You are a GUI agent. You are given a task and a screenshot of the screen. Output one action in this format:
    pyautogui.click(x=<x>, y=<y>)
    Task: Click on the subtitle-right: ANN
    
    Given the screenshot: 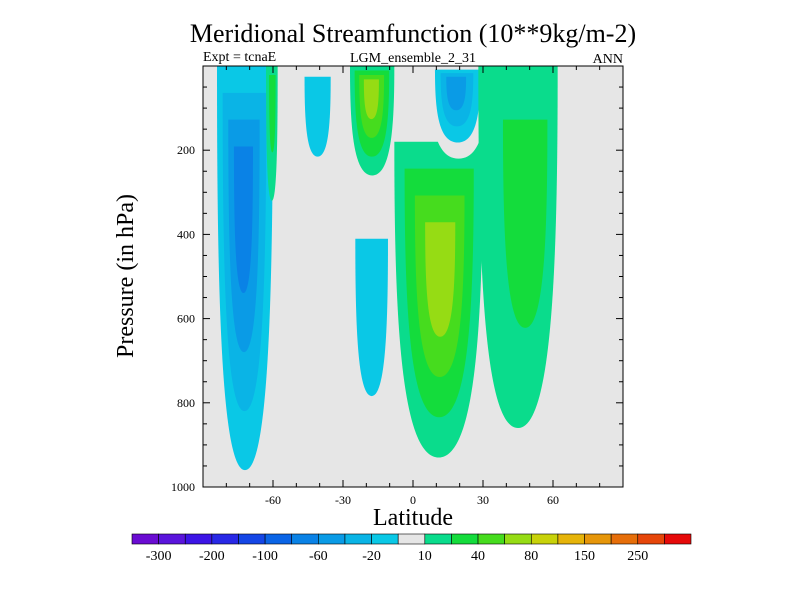 What is the action you would take?
    pyautogui.click(x=608, y=59)
    